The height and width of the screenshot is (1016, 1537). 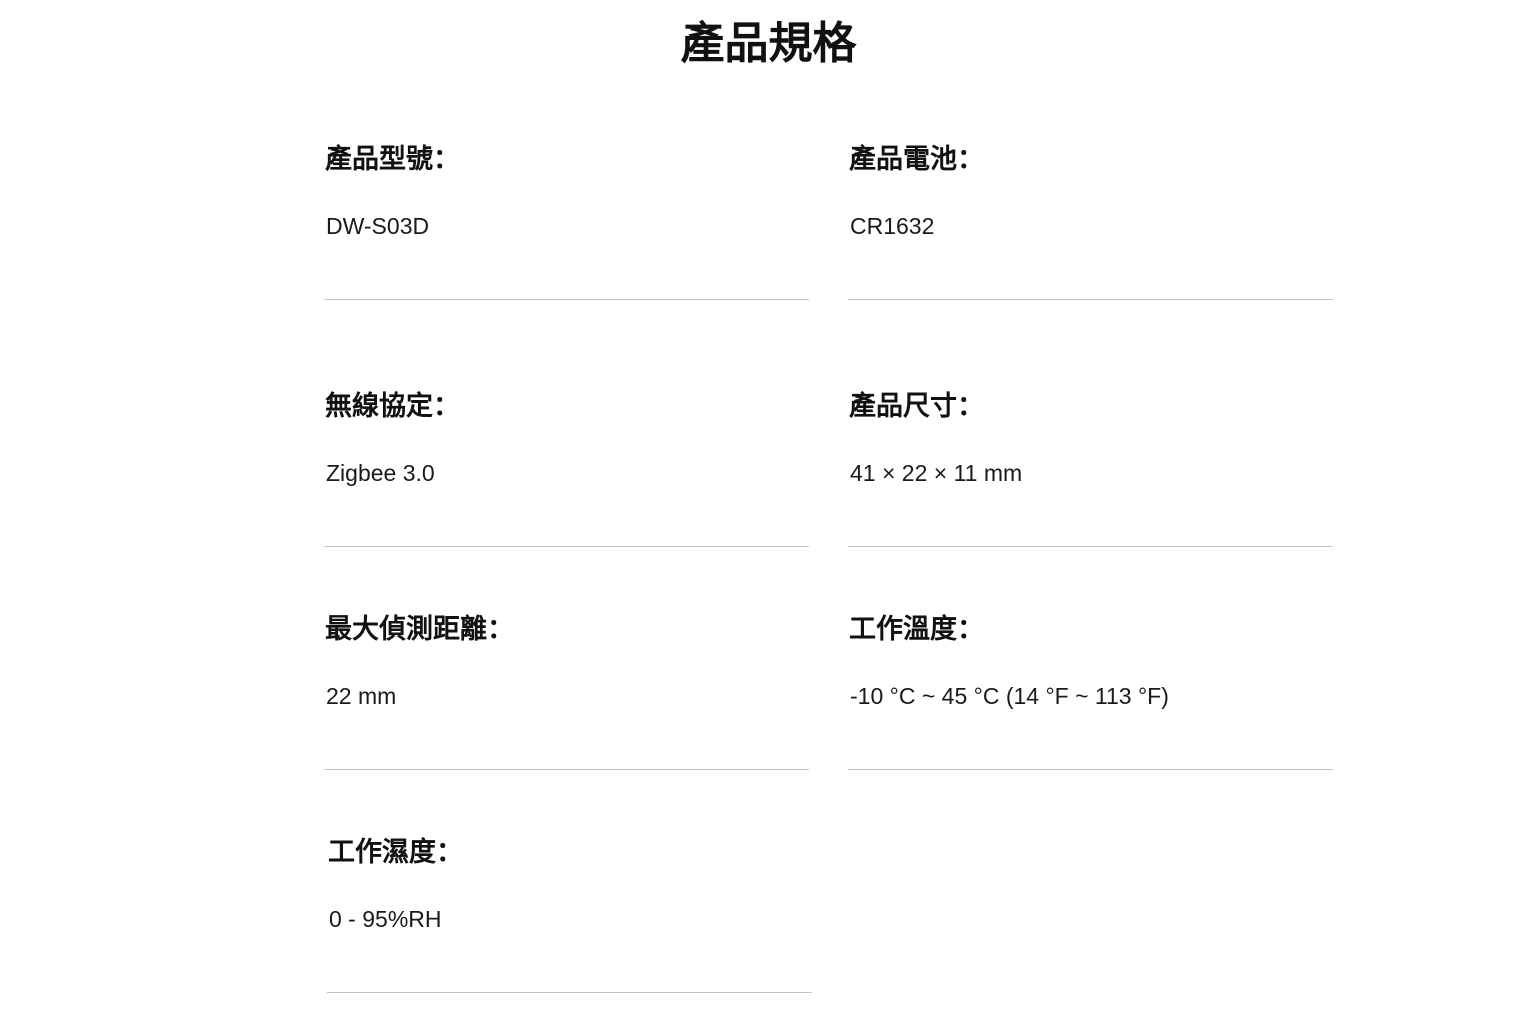 I want to click on page-title: 產品規格, so click(x=768, y=43).